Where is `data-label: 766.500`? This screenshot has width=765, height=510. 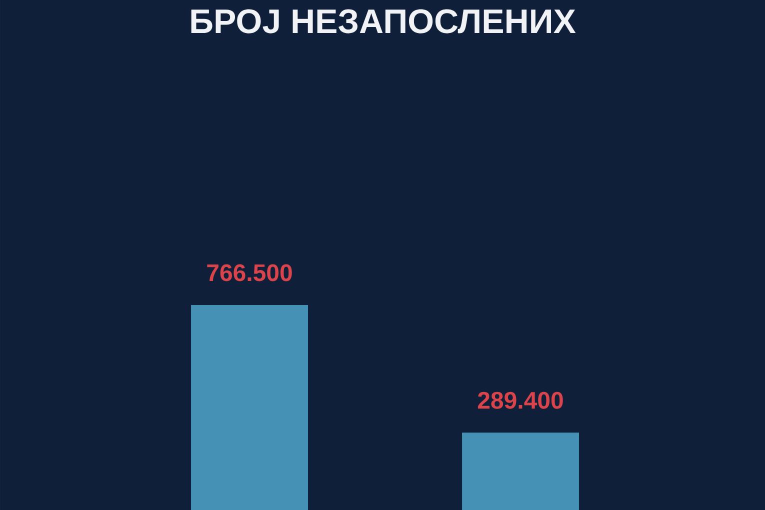
data-label: 766.500 is located at coordinates (249, 273).